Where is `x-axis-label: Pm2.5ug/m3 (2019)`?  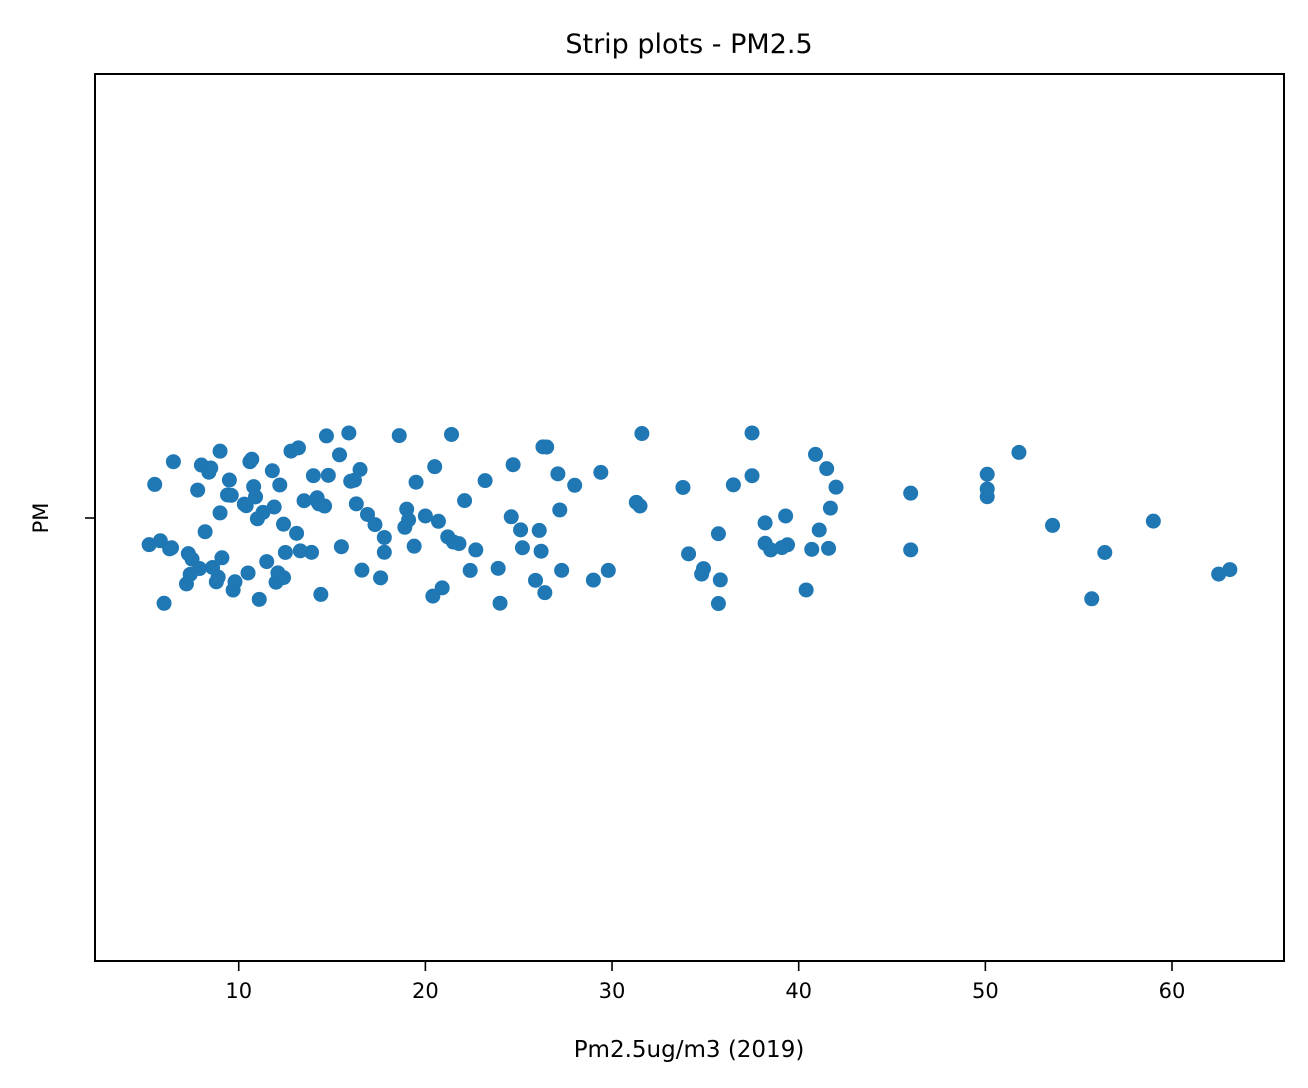 x-axis-label: Pm2.5ug/m3 (2019) is located at coordinates (689, 1050).